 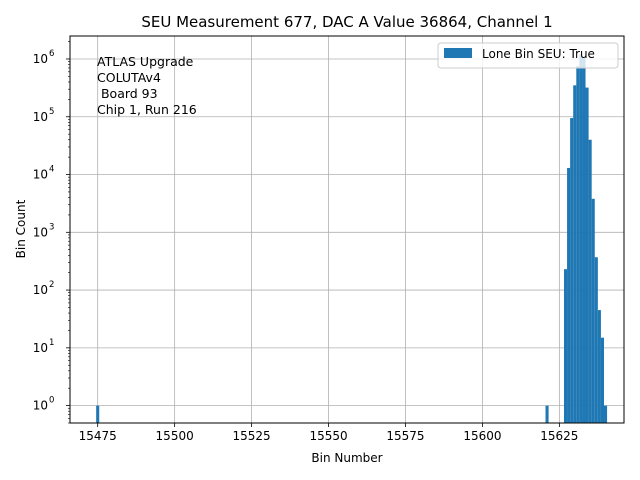 I want to click on y-tick-exponent: 2, so click(x=51, y=285).